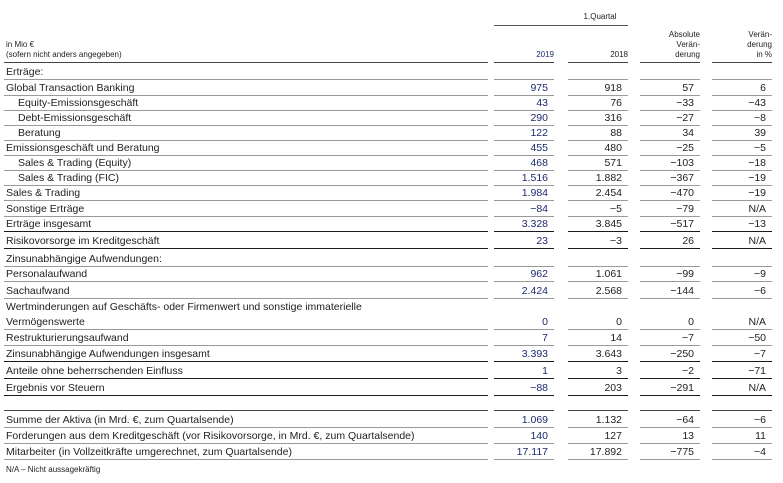  What do you see at coordinates (682, 291) in the screenshot?
I see `value-abs-change: −144` at bounding box center [682, 291].